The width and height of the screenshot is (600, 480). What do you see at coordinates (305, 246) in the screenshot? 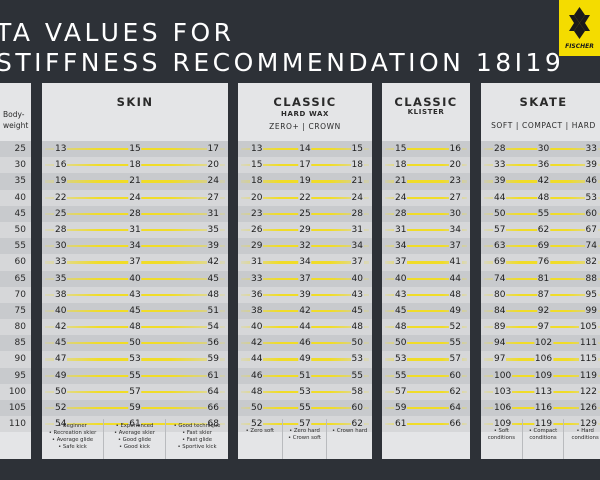
I see `table-row: 29 32 34` at bounding box center [305, 246].